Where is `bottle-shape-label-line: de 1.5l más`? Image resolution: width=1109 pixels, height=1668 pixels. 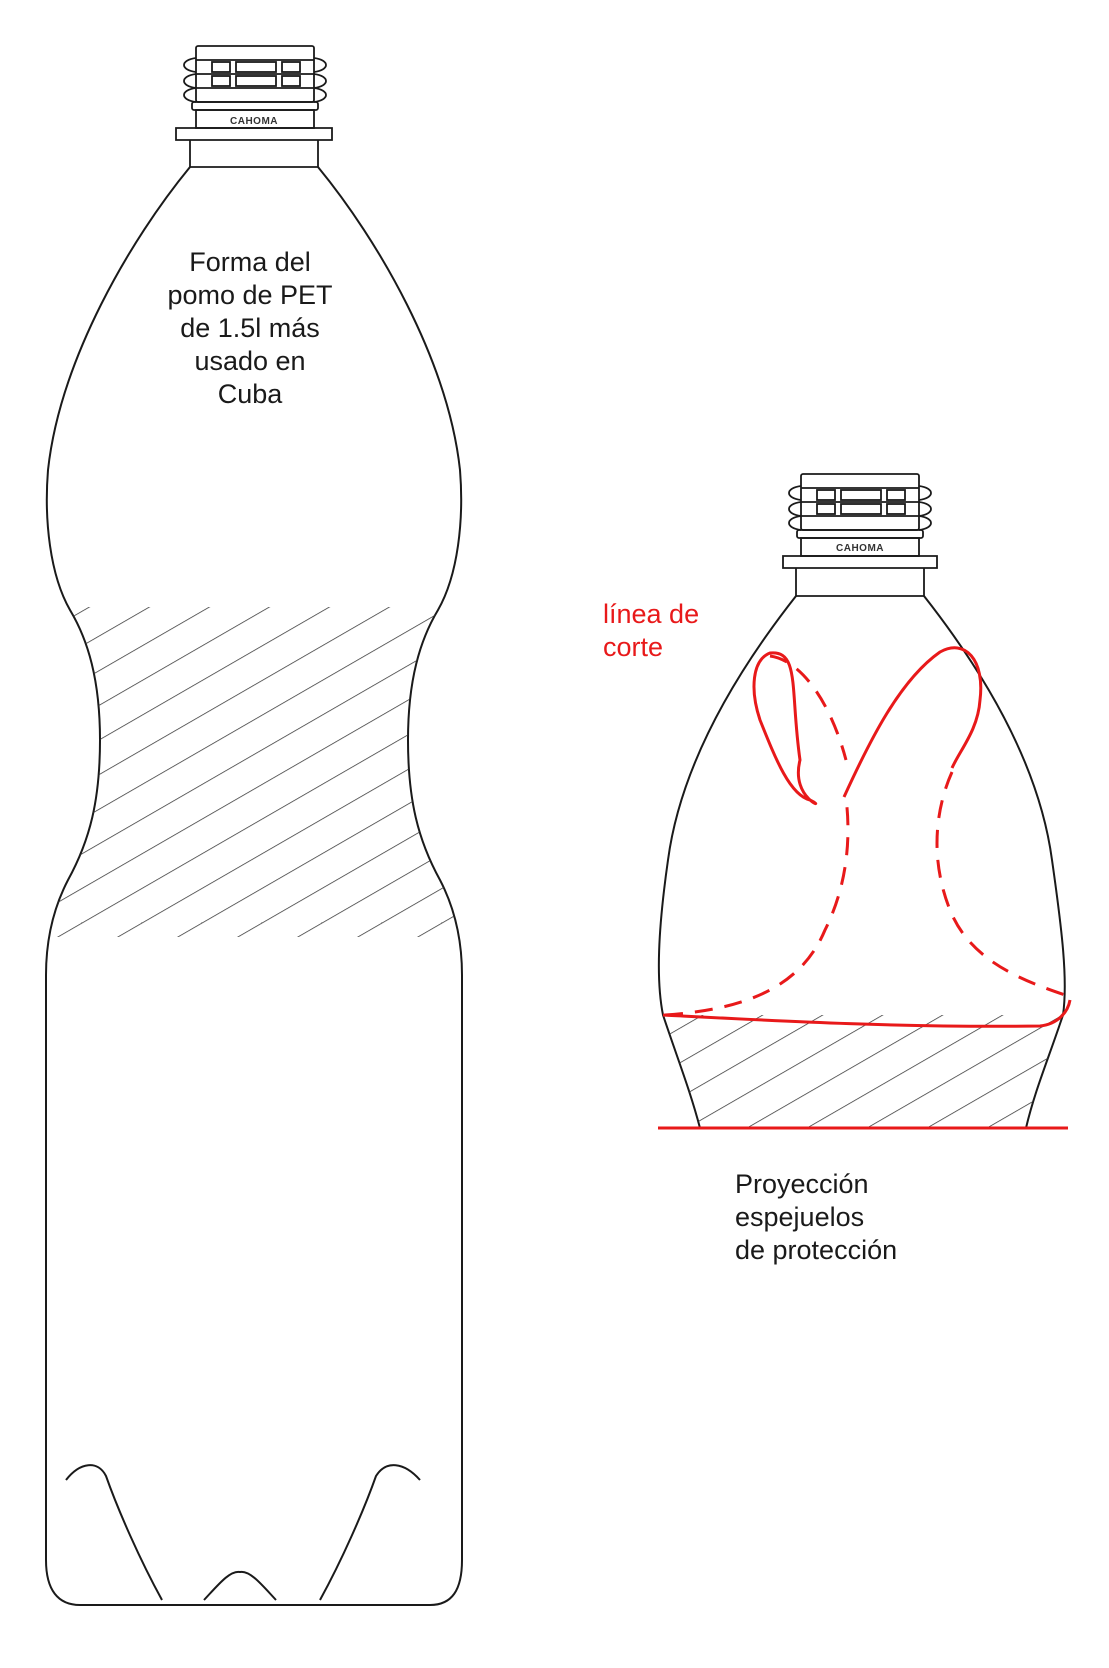 bottle-shape-label-line: de 1.5l más is located at coordinates (250, 328).